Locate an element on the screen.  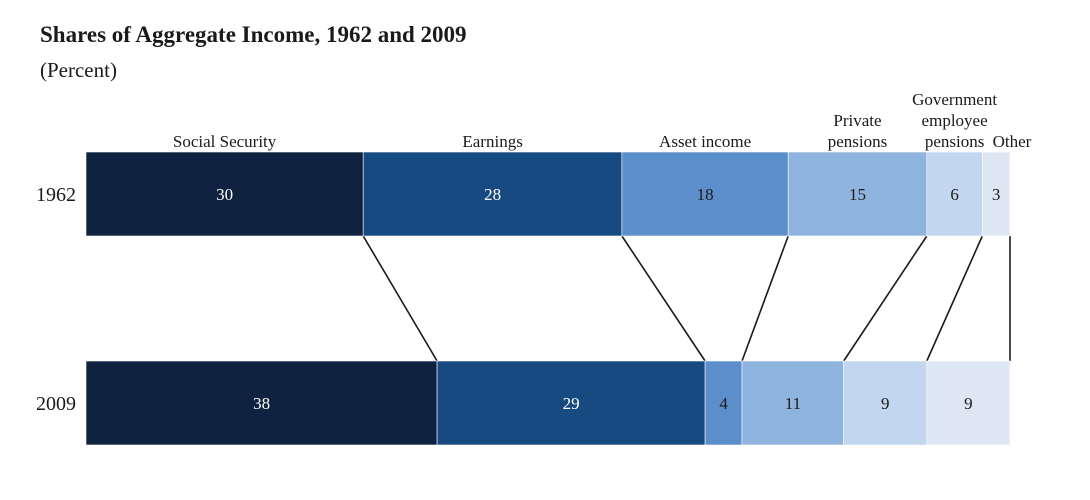
legend-label: Asset income is located at coordinates (705, 141).